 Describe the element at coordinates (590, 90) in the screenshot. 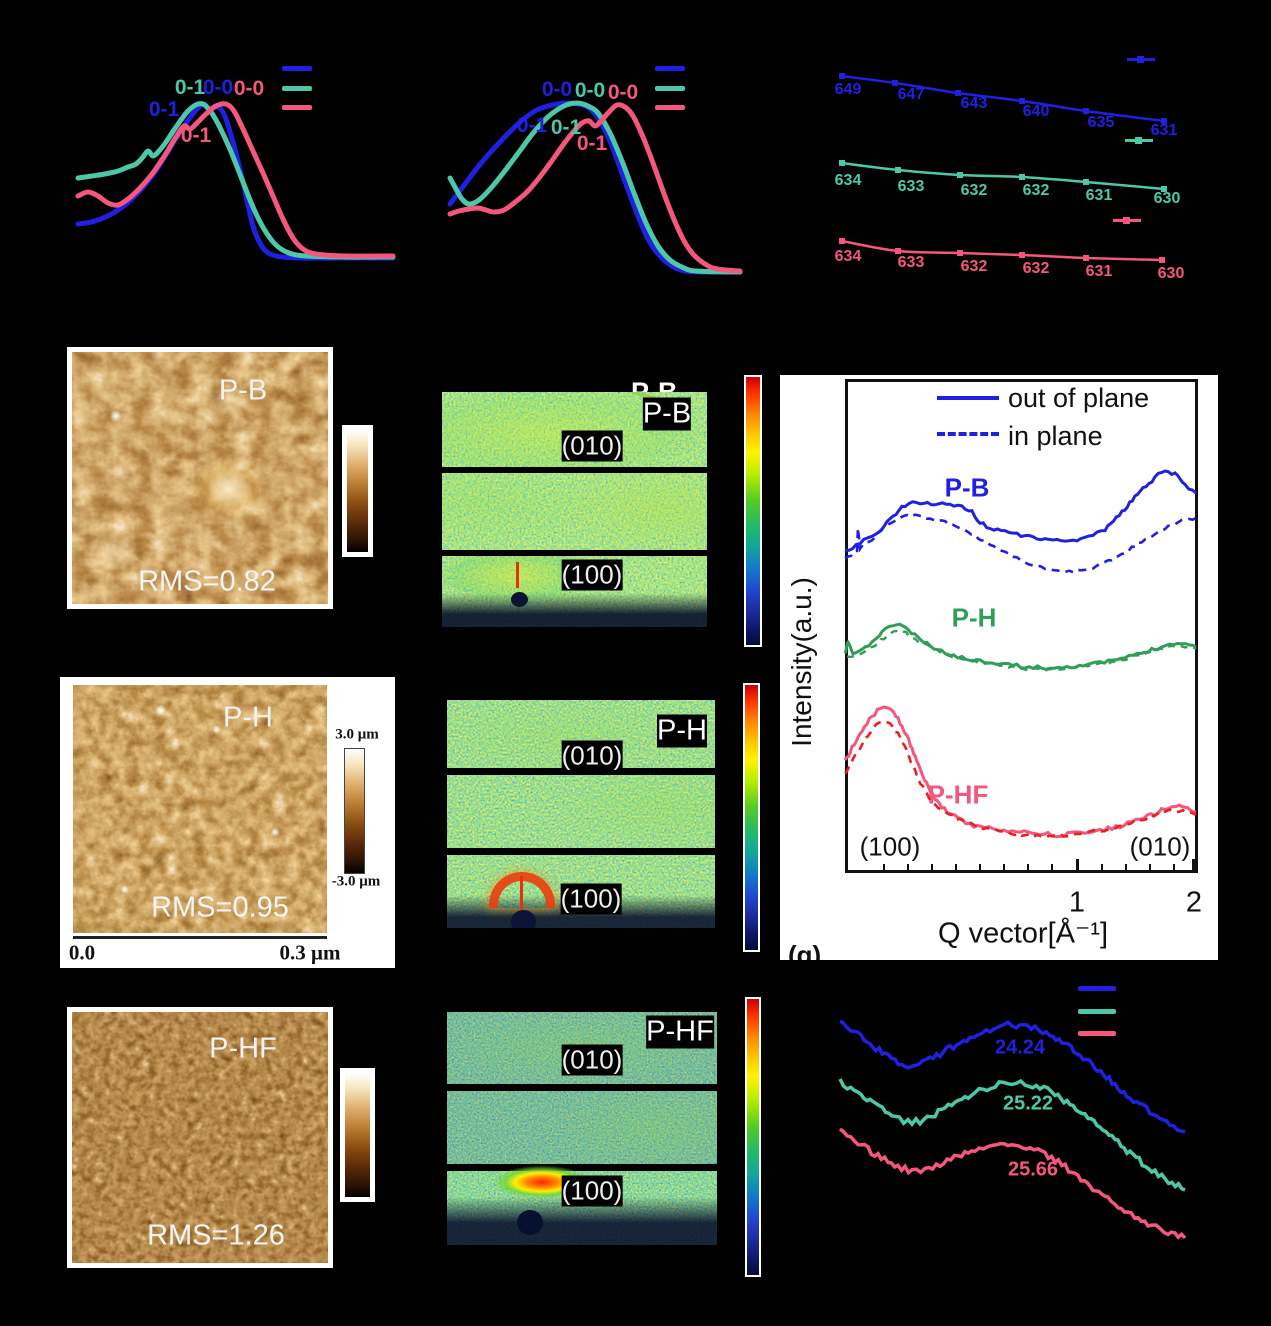

I see `panel-b-peak-label-00-teal: 0-0` at that location.